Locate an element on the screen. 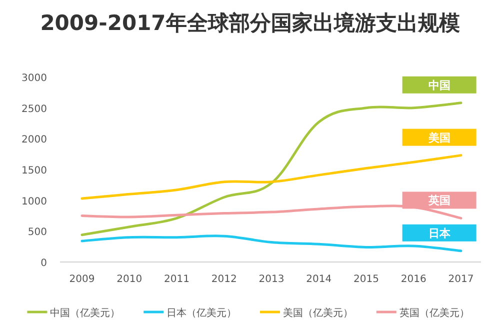 This screenshot has width=500, height=330. legend-label: 日本（亿美元） is located at coordinates (201, 313).